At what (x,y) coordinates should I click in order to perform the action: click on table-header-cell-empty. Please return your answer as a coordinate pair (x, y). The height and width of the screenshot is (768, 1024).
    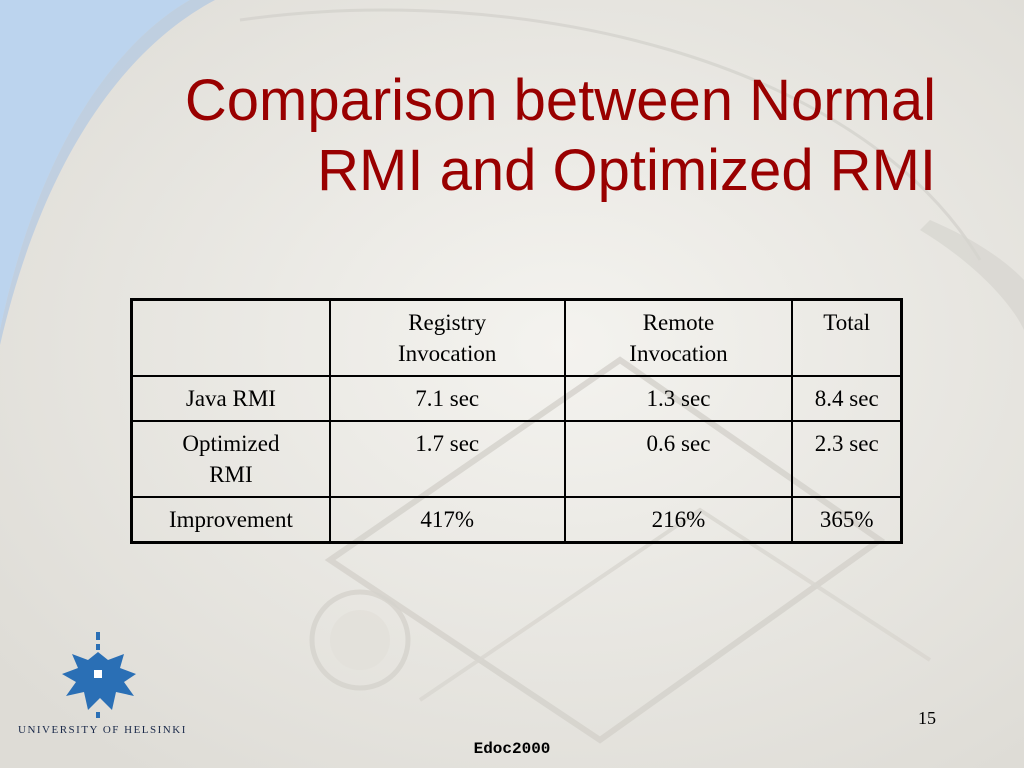
    Looking at the image, I should click on (230, 337).